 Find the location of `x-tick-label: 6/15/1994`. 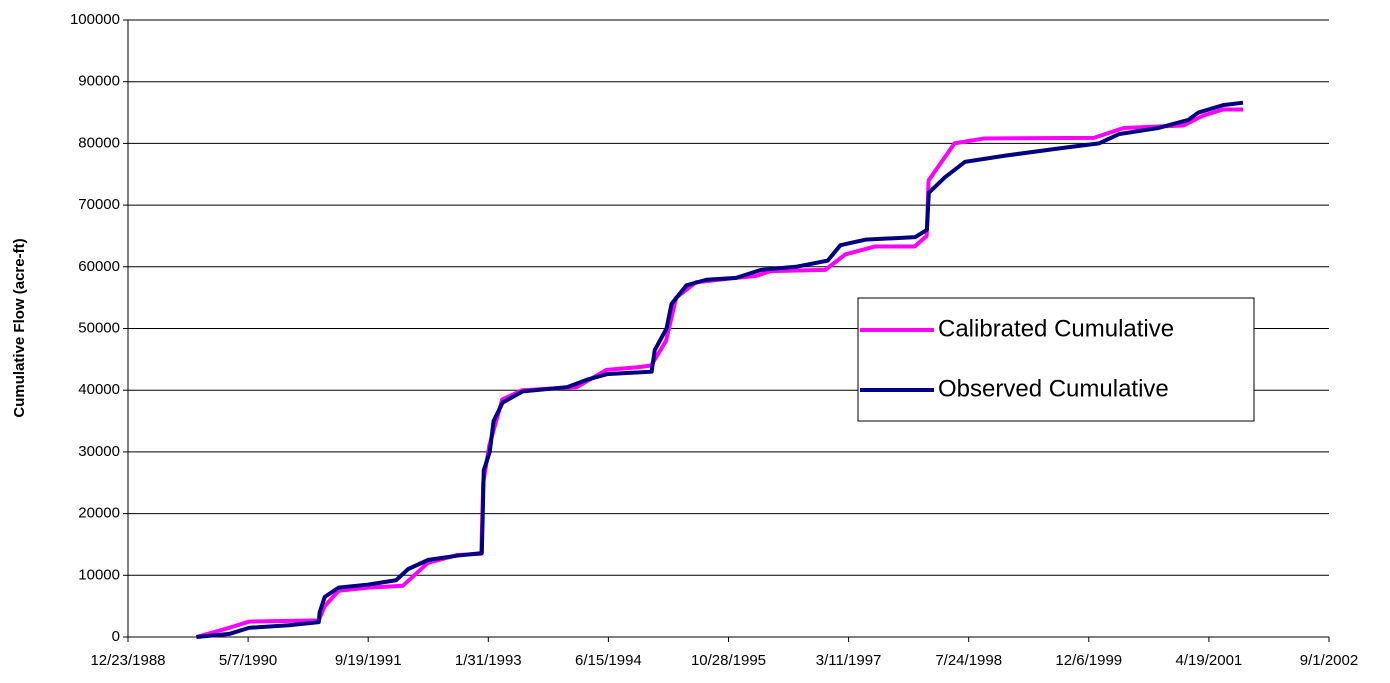

x-tick-label: 6/15/1994 is located at coordinates (608, 660).